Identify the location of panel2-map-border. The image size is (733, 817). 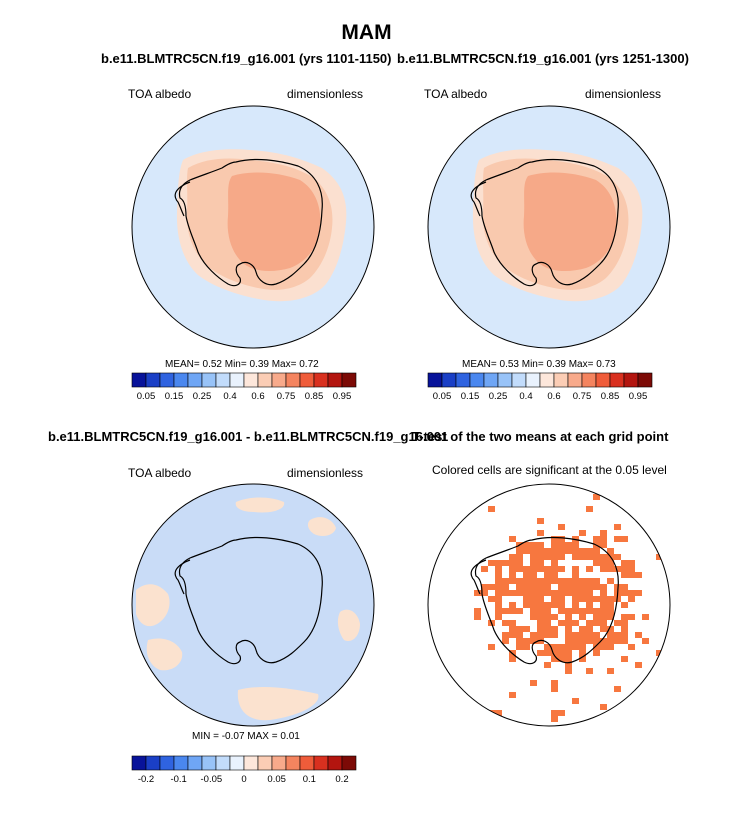
(549, 227).